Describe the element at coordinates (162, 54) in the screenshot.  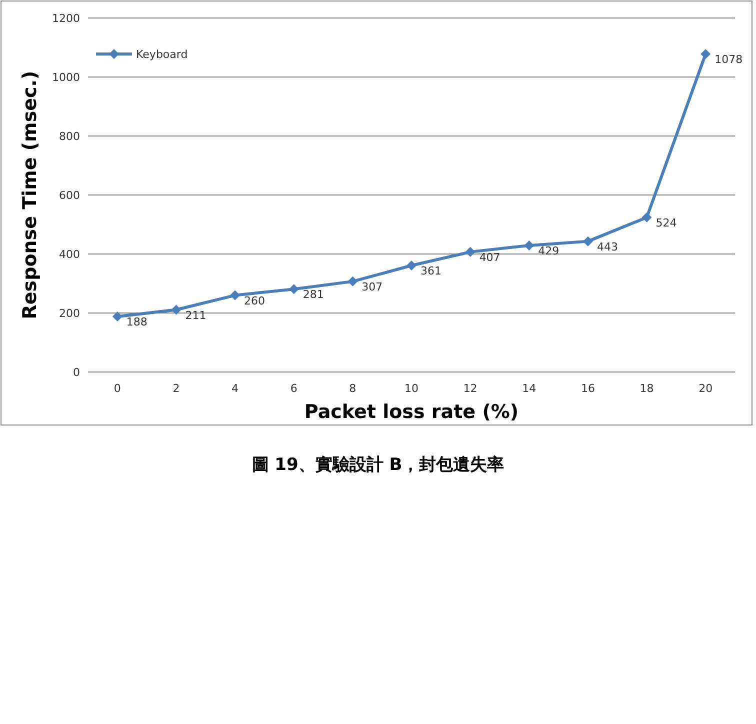
I see `legend-label: Keyboard` at that location.